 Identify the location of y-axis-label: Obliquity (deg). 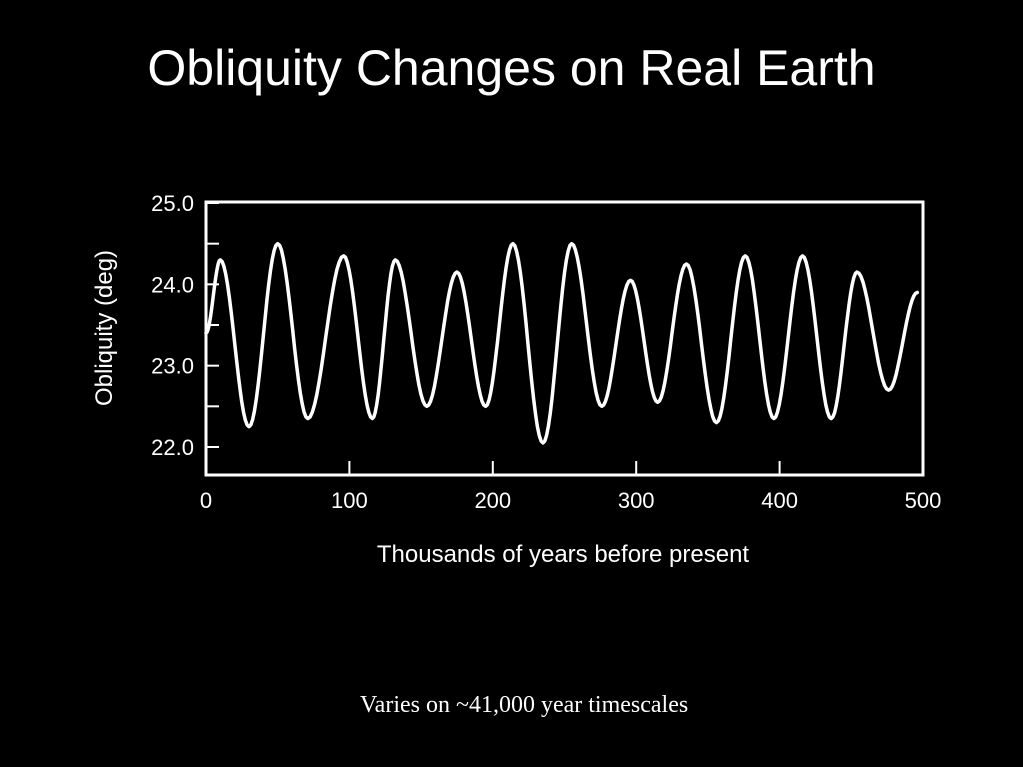
(104, 328).